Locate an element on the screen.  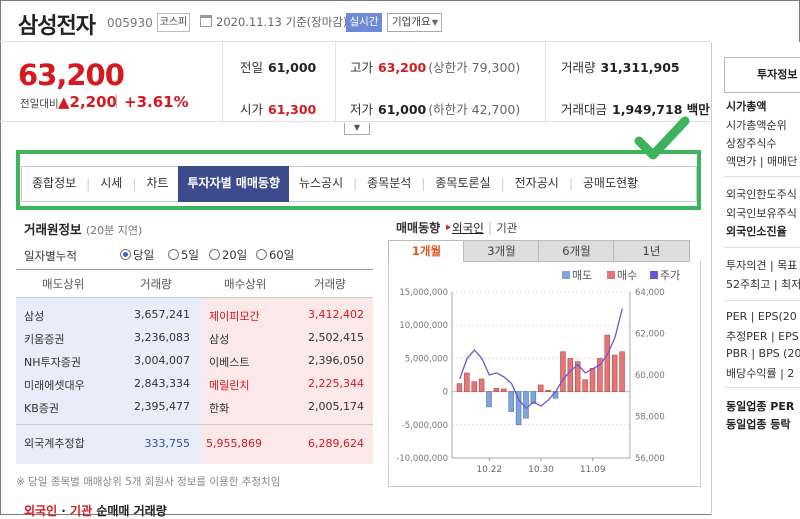
stat-open: 시가 61,300 is located at coordinates (278, 109).